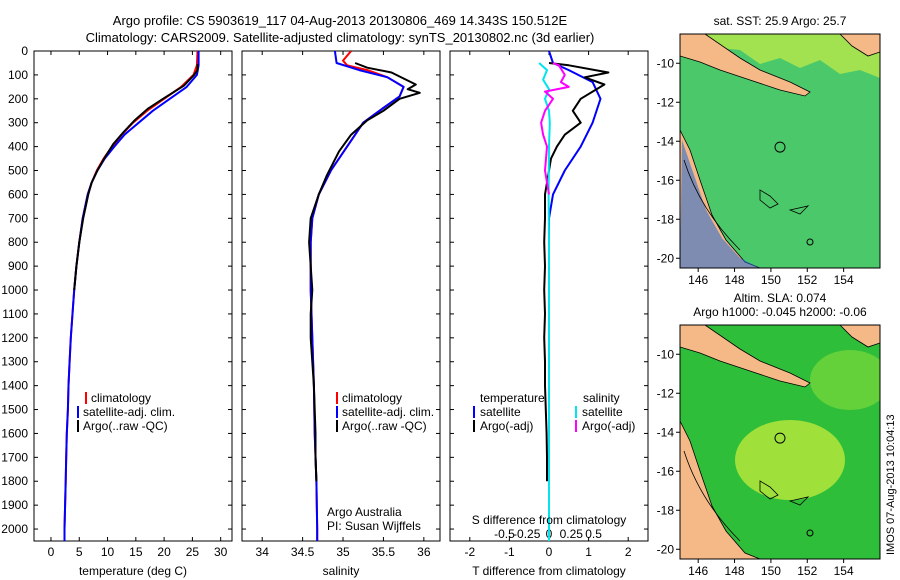  What do you see at coordinates (18, 171) in the screenshot?
I see `y-tick-label: 500` at bounding box center [18, 171].